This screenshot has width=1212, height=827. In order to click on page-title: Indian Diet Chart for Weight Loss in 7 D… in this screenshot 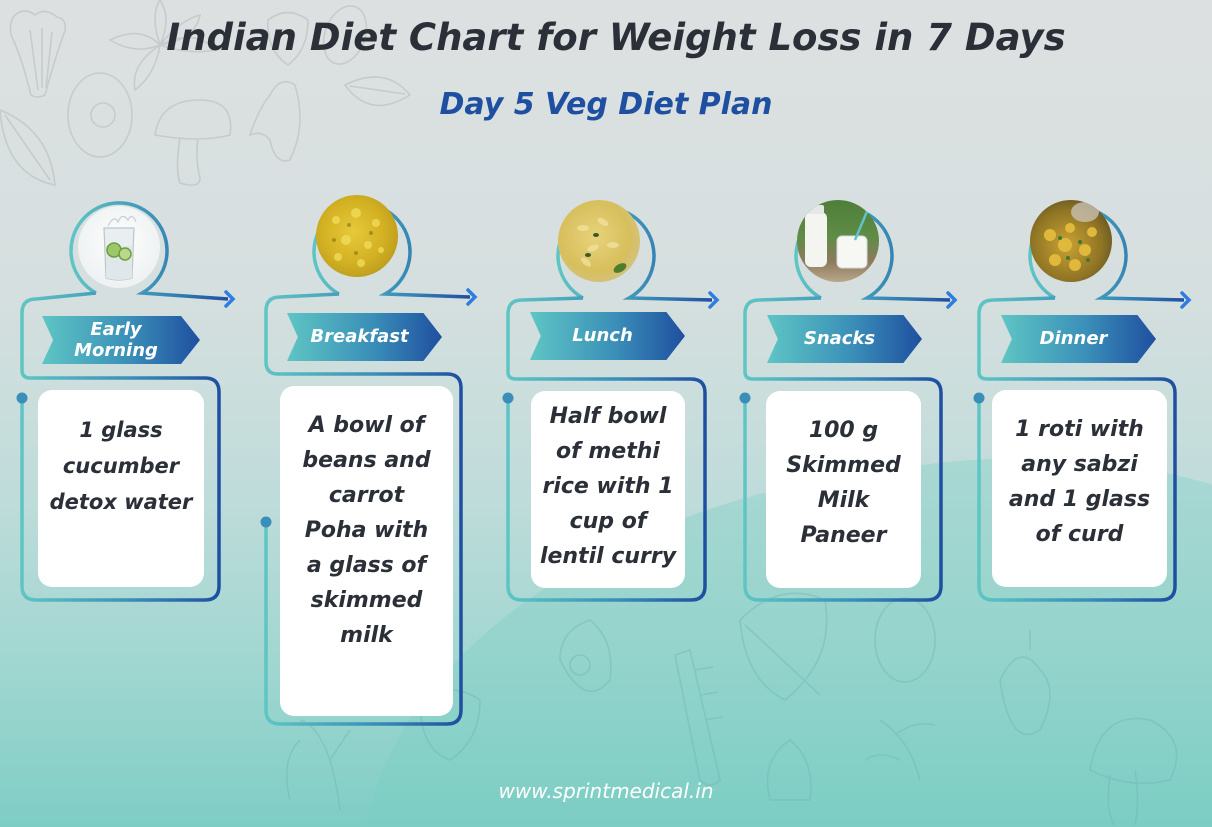, I will do `click(616, 37)`.